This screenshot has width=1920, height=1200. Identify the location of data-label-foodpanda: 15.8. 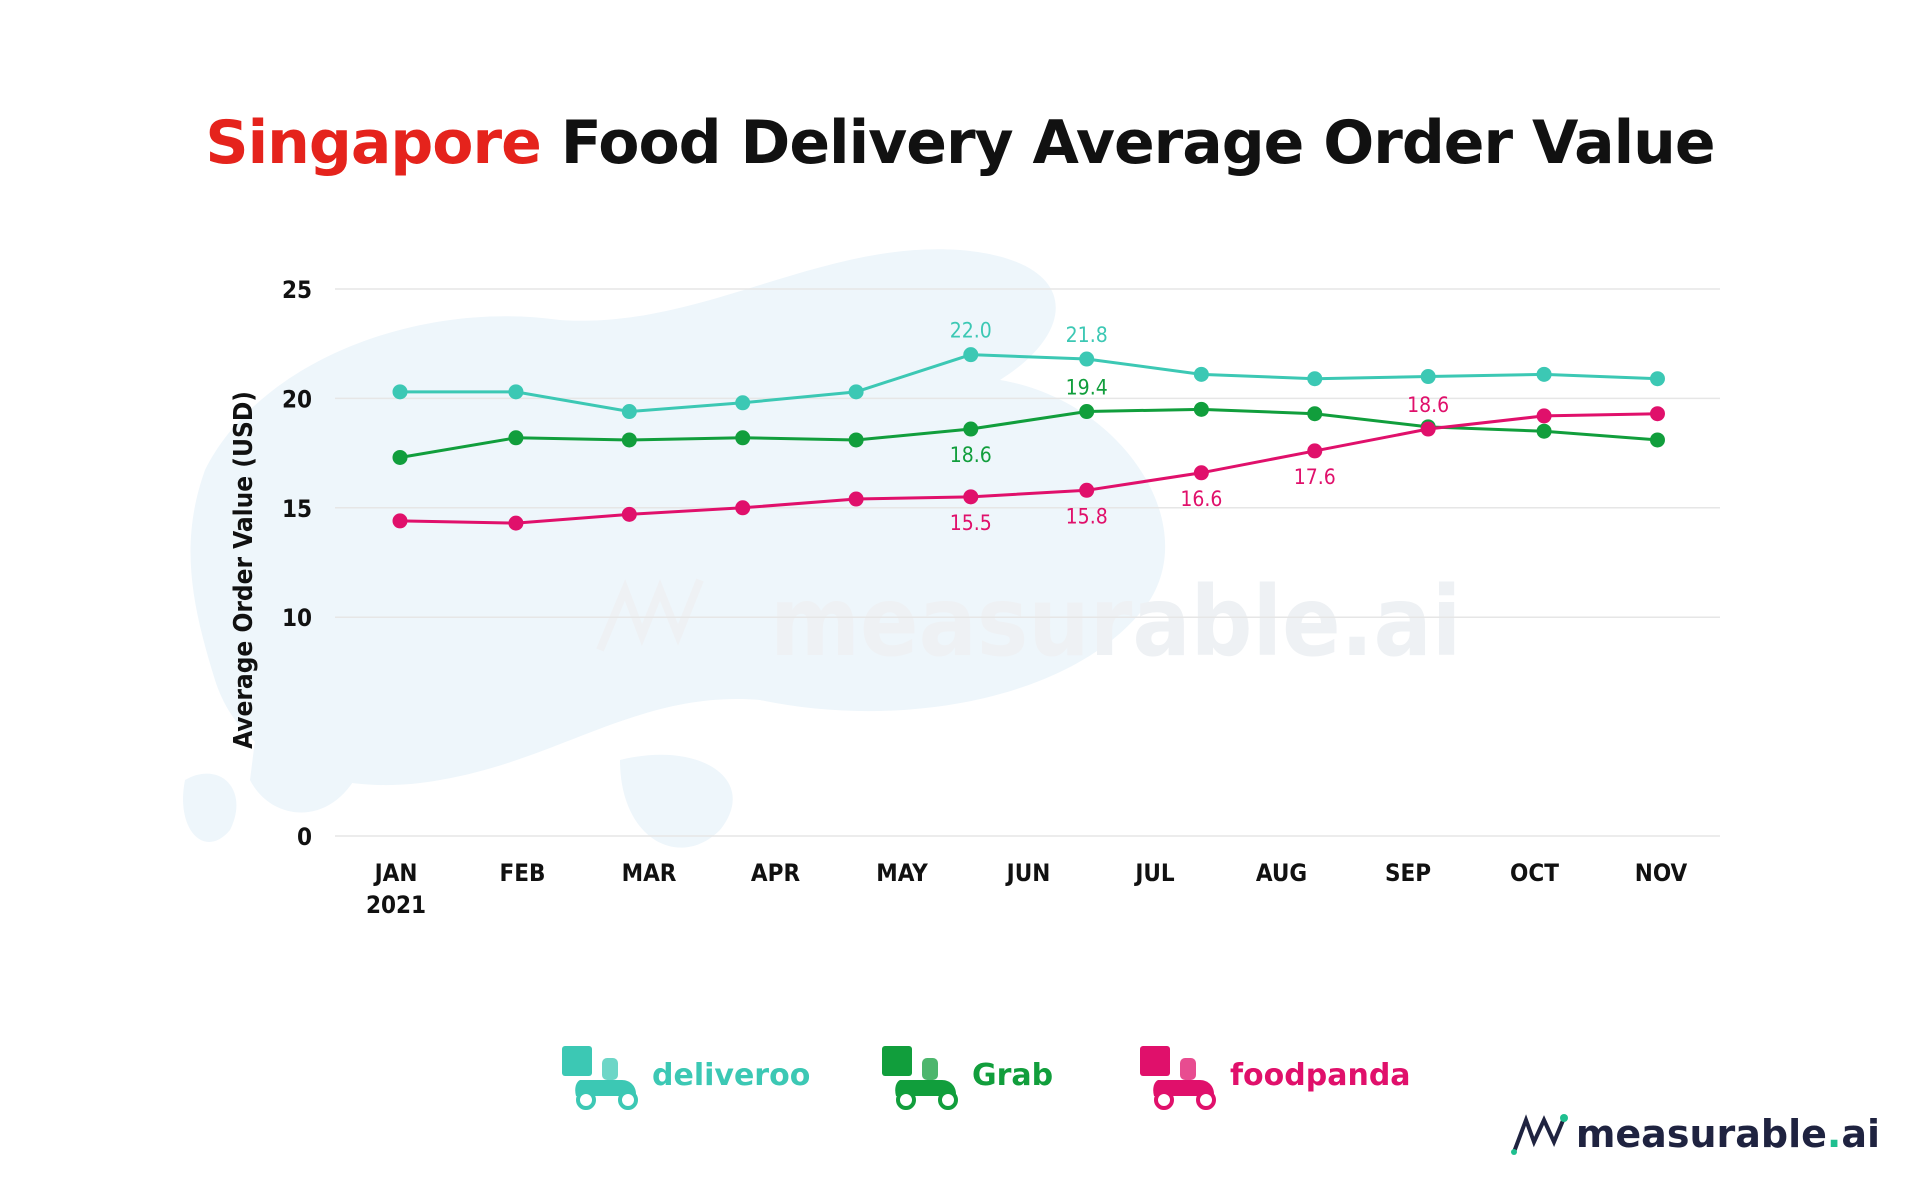
(1087, 516).